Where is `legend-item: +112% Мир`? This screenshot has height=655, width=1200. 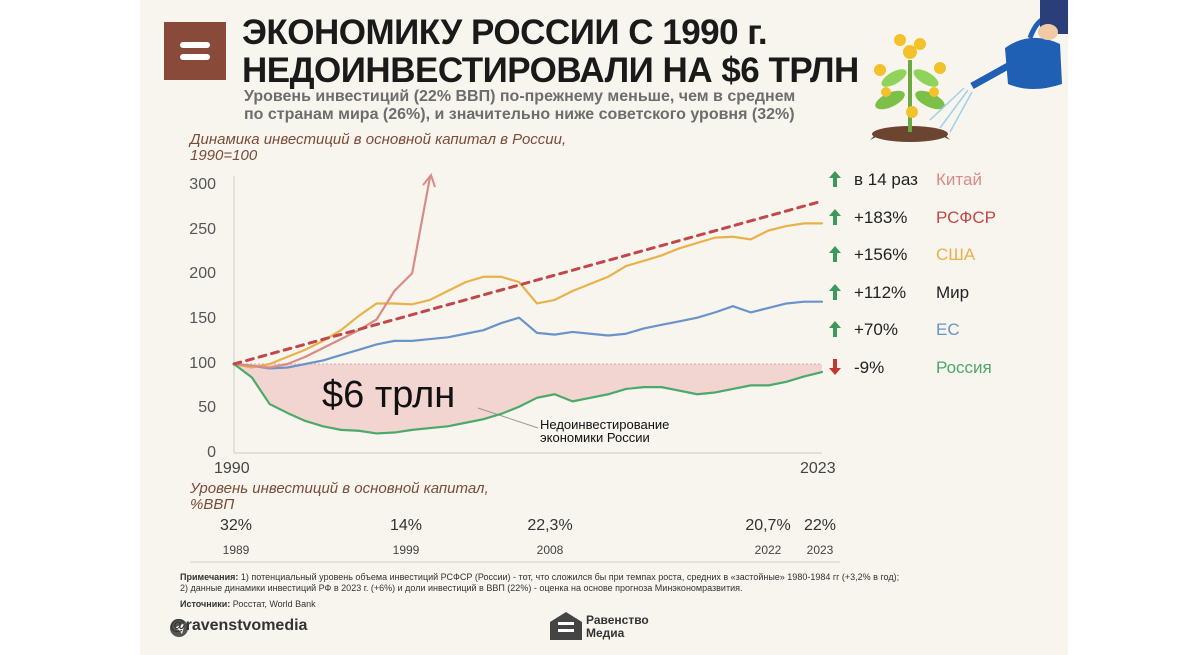
legend-item: +112% Мир is located at coordinates (898, 294).